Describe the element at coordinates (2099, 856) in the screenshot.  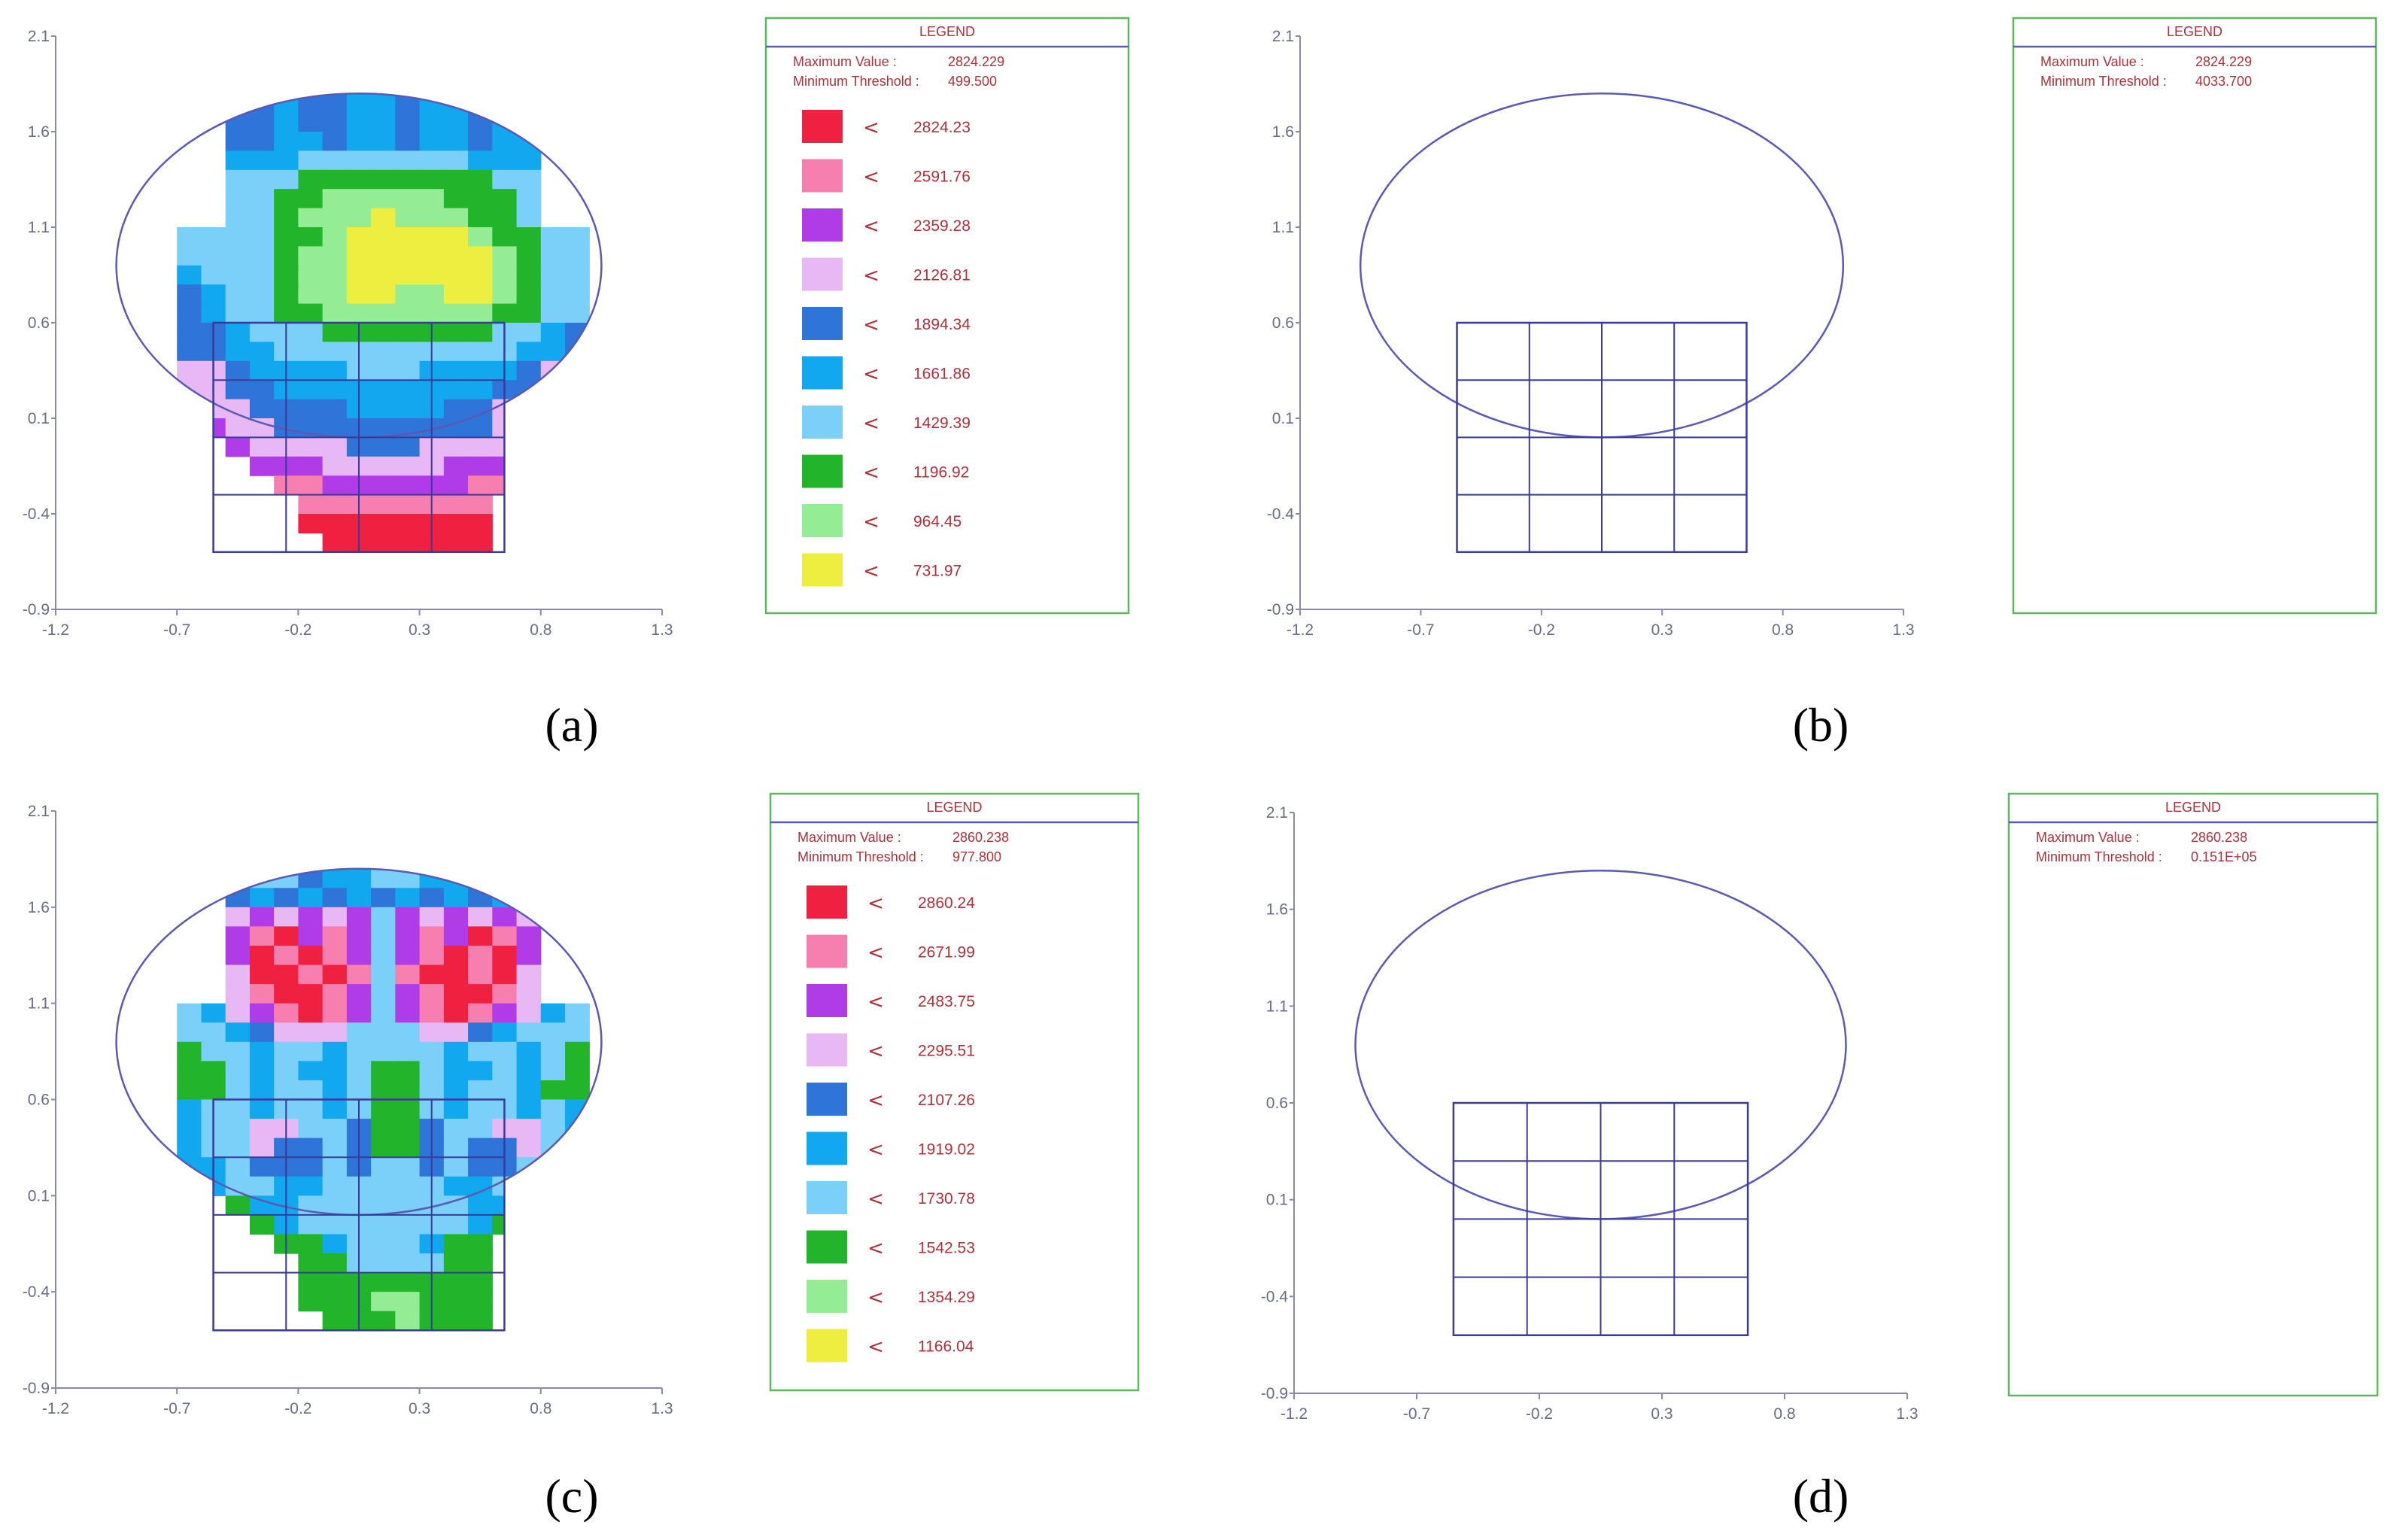
I see `legend-min-label: Minimum Threshold :` at that location.